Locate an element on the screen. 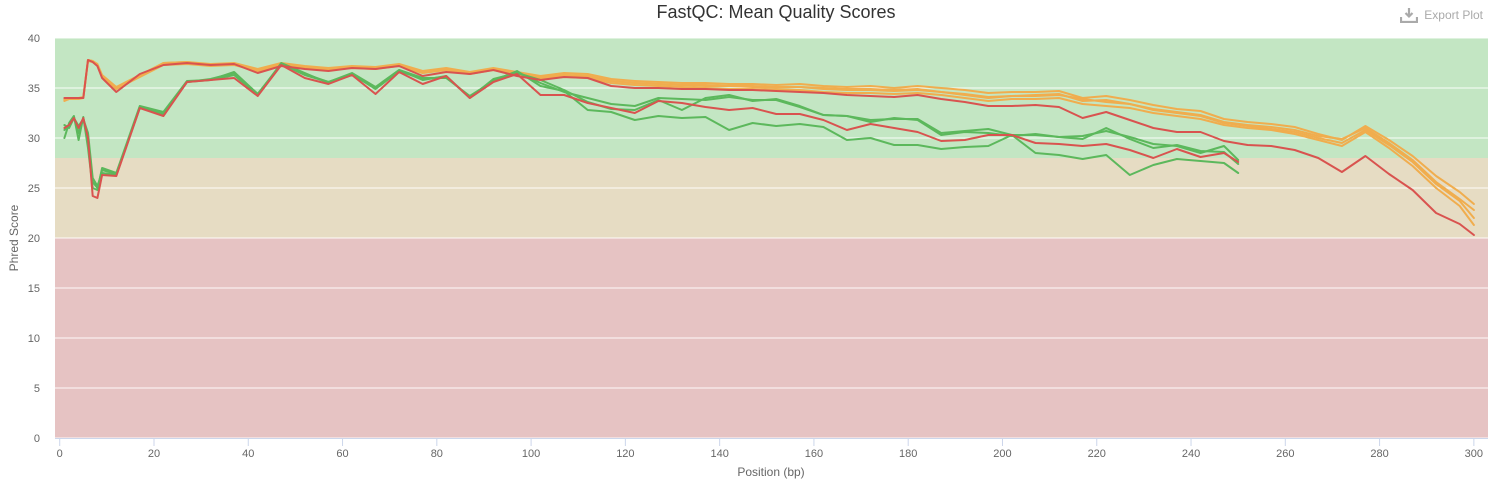 This screenshot has height=482, width=1495. x-tick-label: 180 is located at coordinates (908, 454).